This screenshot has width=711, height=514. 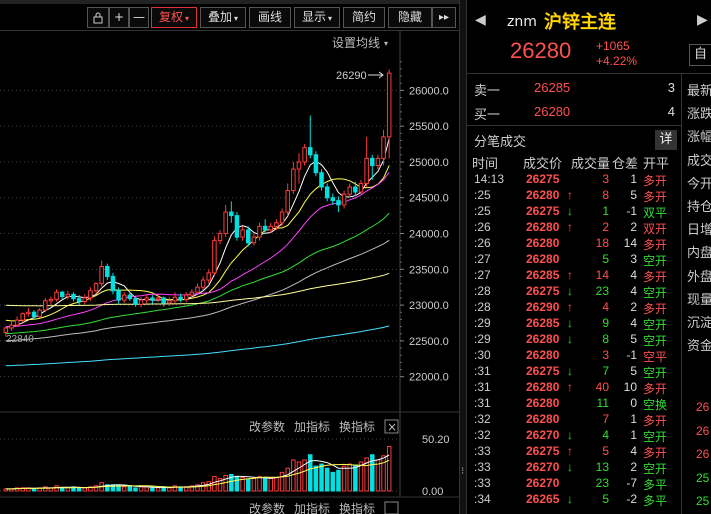 What do you see at coordinates (356, 43) in the screenshot?
I see `ma-settings-button: 设置均线` at bounding box center [356, 43].